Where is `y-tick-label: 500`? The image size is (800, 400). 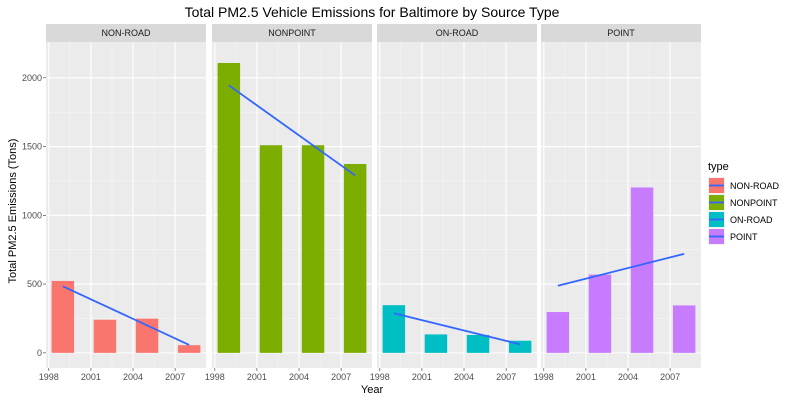
y-tick-label: 500 is located at coordinates (34, 284).